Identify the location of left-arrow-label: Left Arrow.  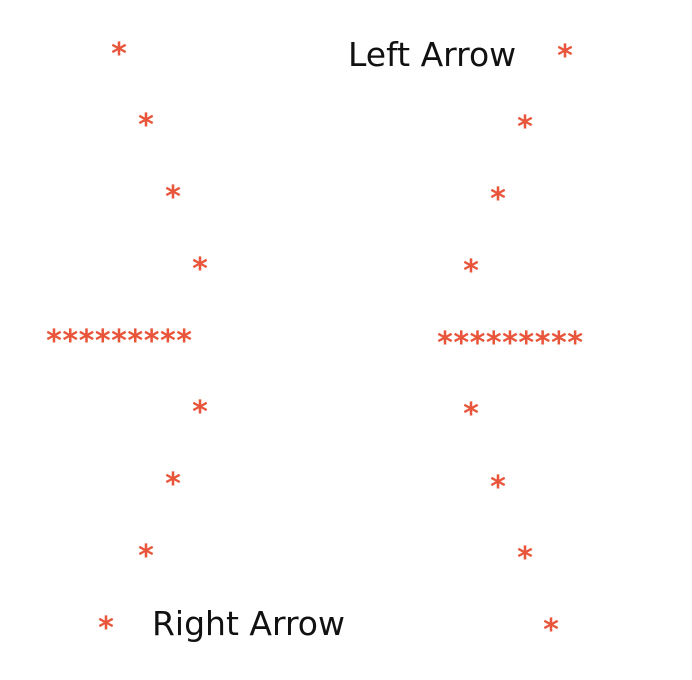
(432, 54).